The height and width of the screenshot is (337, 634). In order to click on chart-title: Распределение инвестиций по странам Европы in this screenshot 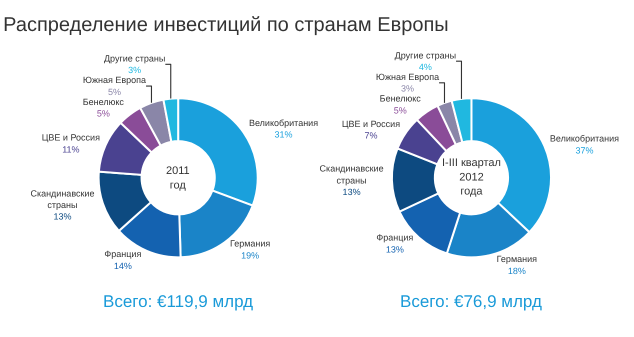, I will do `click(226, 25)`.